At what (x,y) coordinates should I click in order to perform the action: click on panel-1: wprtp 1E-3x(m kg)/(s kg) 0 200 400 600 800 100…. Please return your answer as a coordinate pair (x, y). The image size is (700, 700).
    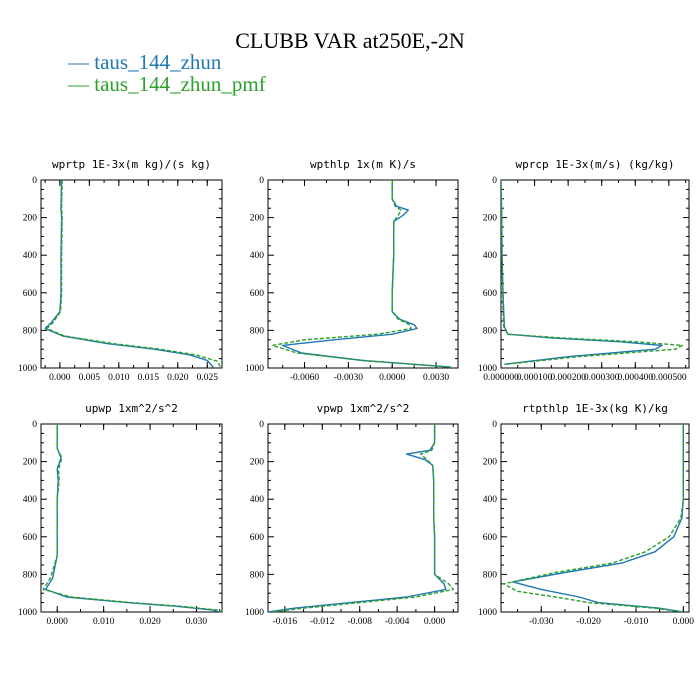
    Looking at the image, I should click on (120, 270).